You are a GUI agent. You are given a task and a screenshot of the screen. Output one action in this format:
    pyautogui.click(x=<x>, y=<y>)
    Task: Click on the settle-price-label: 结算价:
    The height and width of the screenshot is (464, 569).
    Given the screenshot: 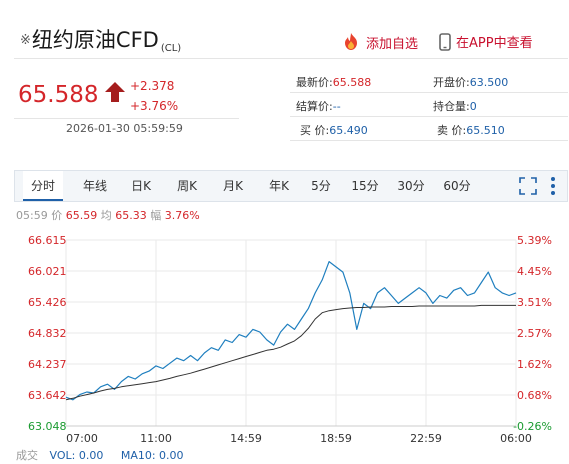 What is the action you would take?
    pyautogui.click(x=314, y=106)
    